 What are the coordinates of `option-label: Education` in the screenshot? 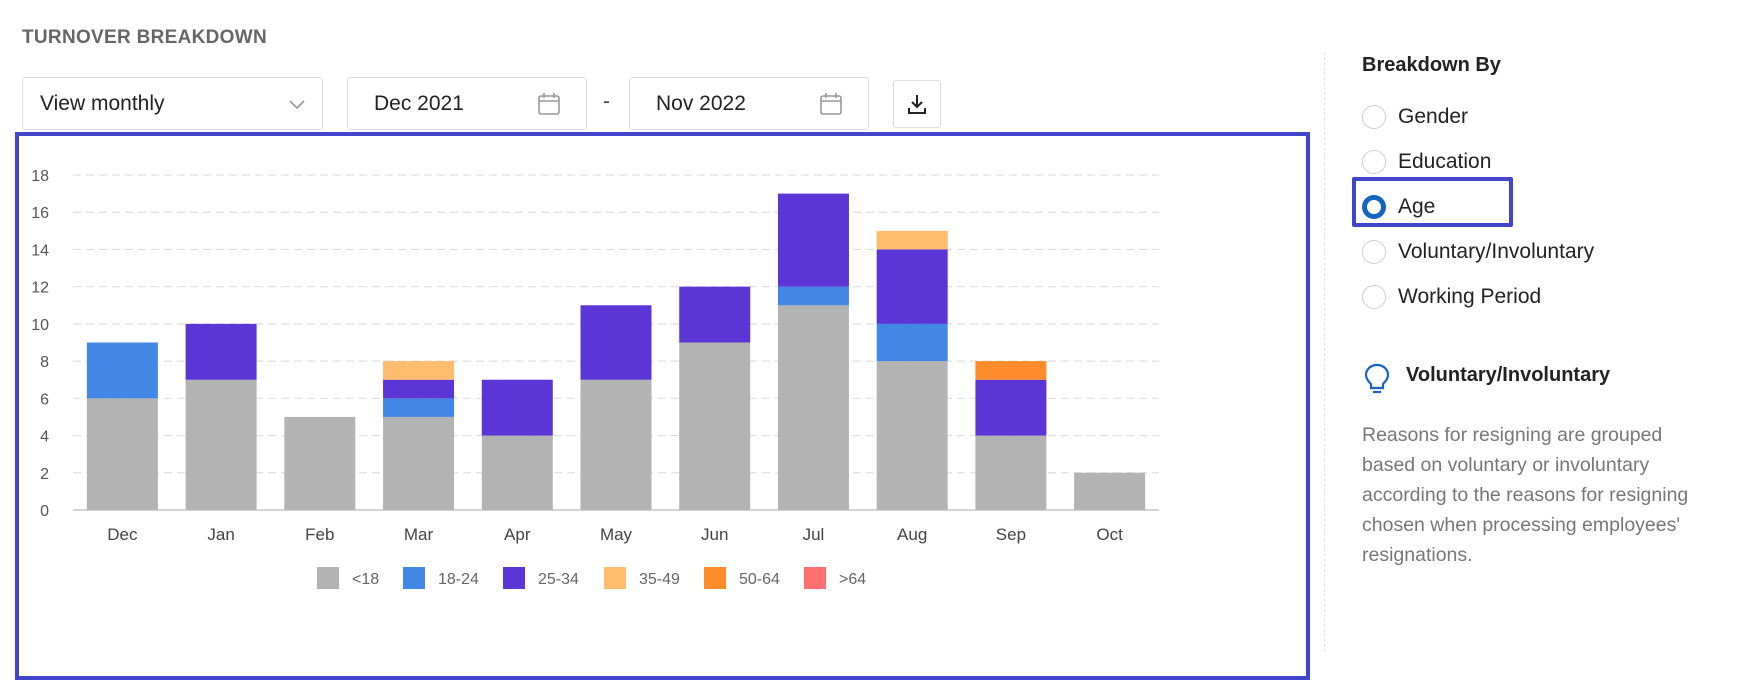 It's located at (1445, 161).